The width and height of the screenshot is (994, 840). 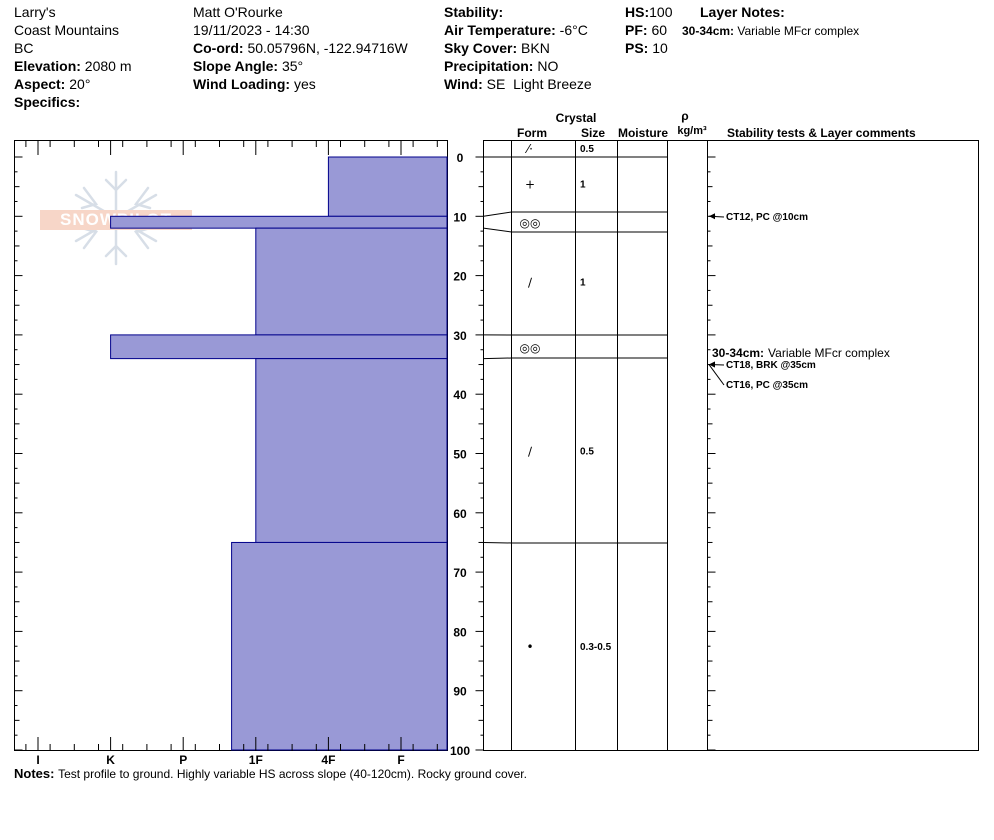 What do you see at coordinates (738, 353) in the screenshot?
I see `layer-note-annotation-range: 30-34cm:` at bounding box center [738, 353].